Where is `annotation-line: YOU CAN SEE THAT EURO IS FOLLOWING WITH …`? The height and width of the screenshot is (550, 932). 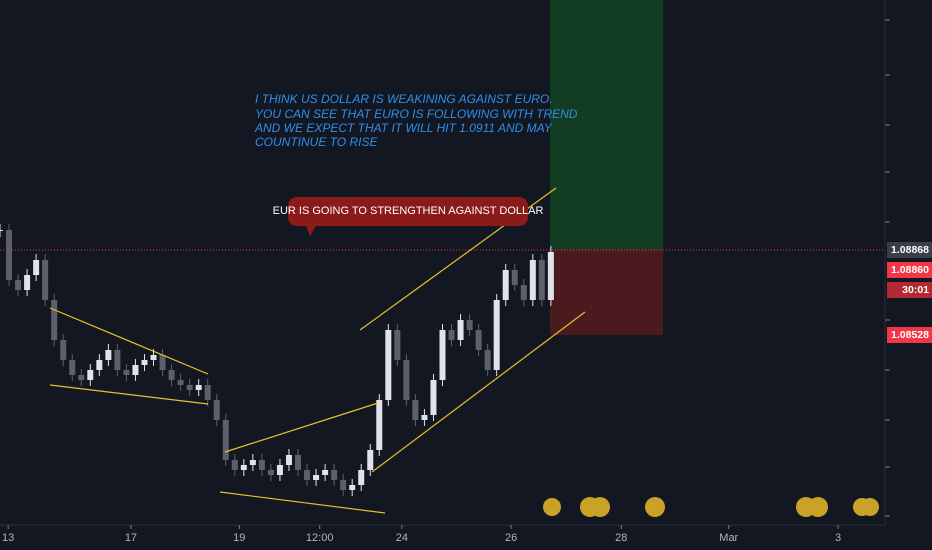 annotation-line: YOU CAN SEE THAT EURO IS FOLLOWING WITH … is located at coordinates (416, 114).